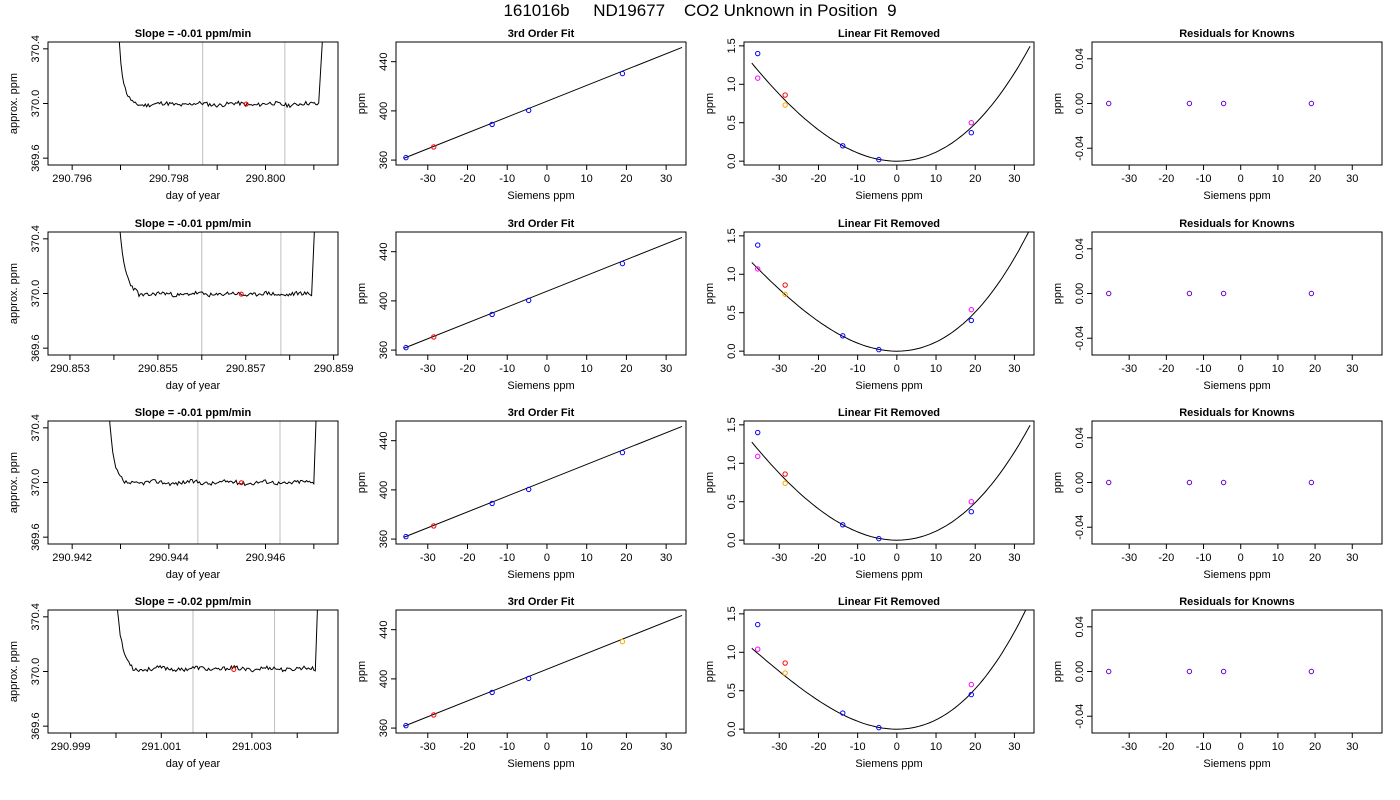  What do you see at coordinates (14, 482) in the screenshot?
I see `y-axis-label: approx. ppm` at bounding box center [14, 482].